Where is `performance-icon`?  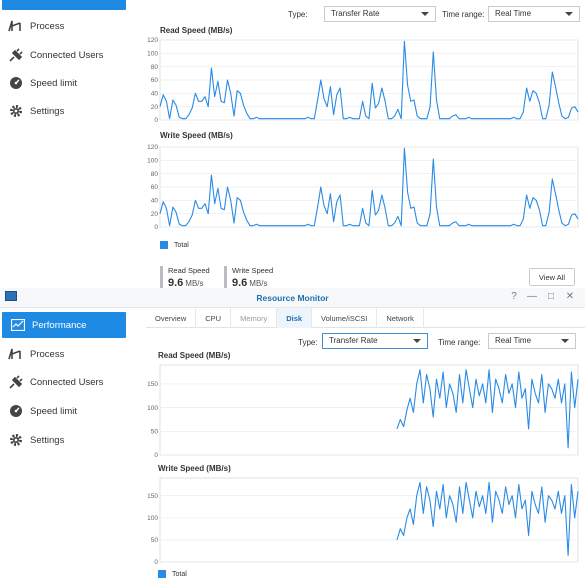 performance-icon is located at coordinates (18, 3).